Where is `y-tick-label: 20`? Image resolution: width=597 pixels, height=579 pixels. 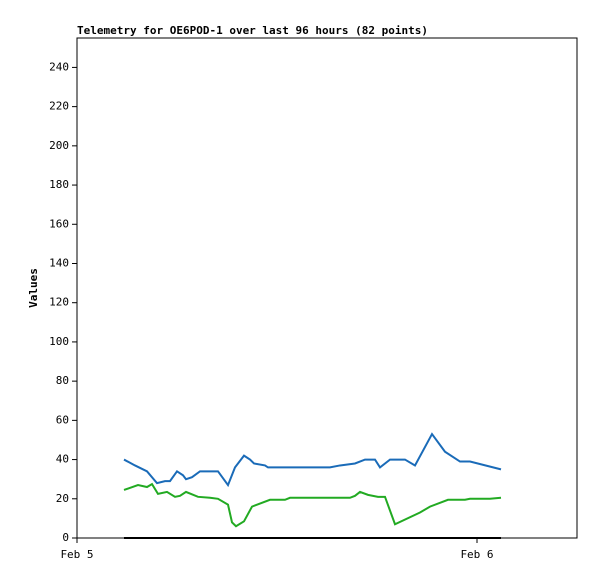 y-tick-label: 20 is located at coordinates (62, 498).